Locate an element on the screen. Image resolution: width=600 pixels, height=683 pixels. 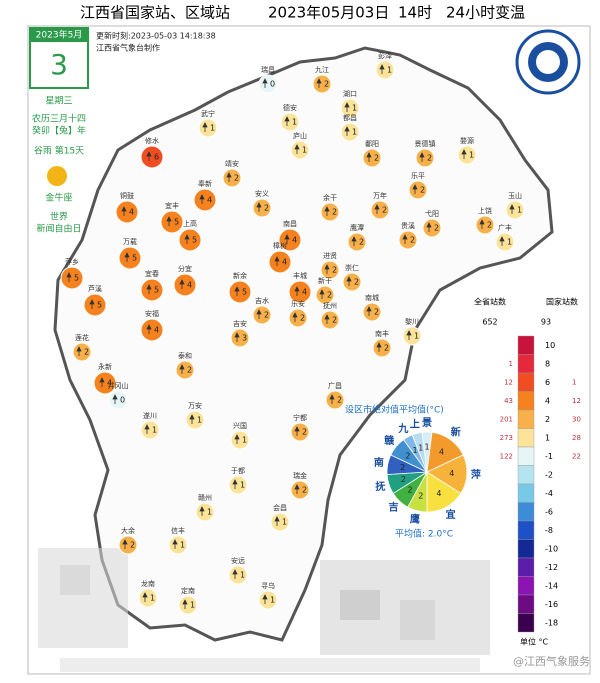
station-name: 余干 is located at coordinates (330, 197).